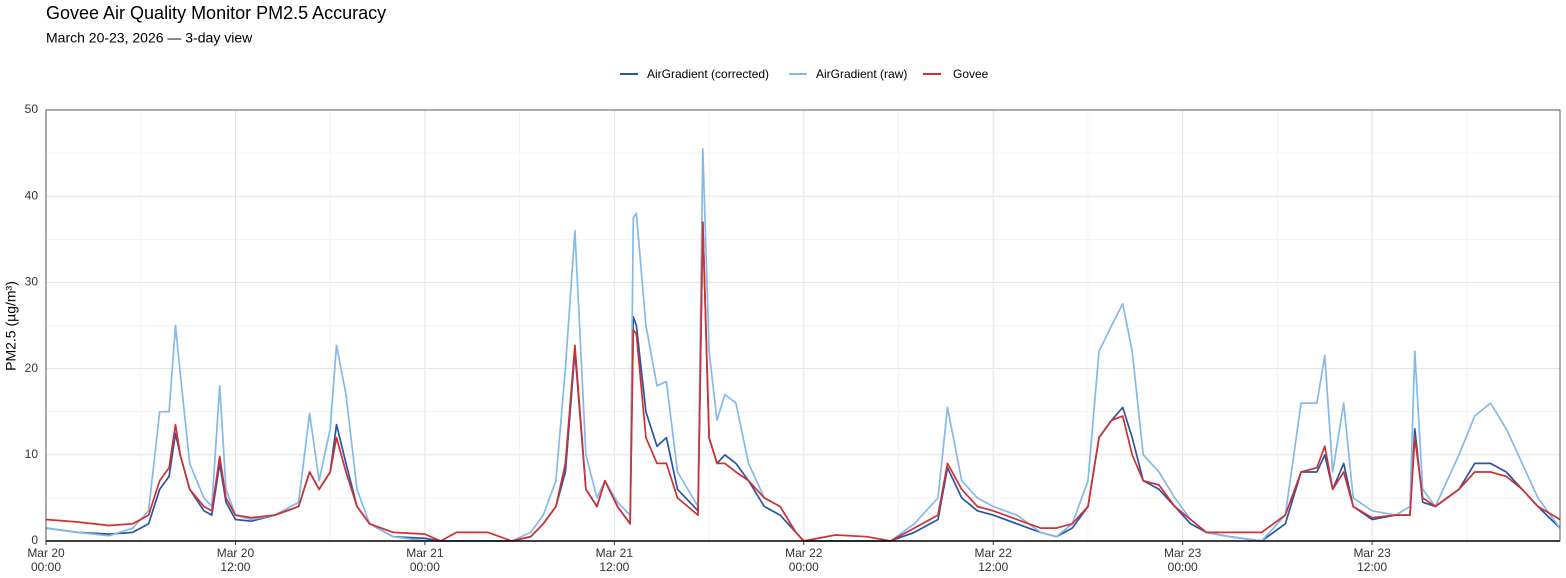 The image size is (1566, 578). What do you see at coordinates (34, 540) in the screenshot?
I see `y-tick-label: 0` at bounding box center [34, 540].